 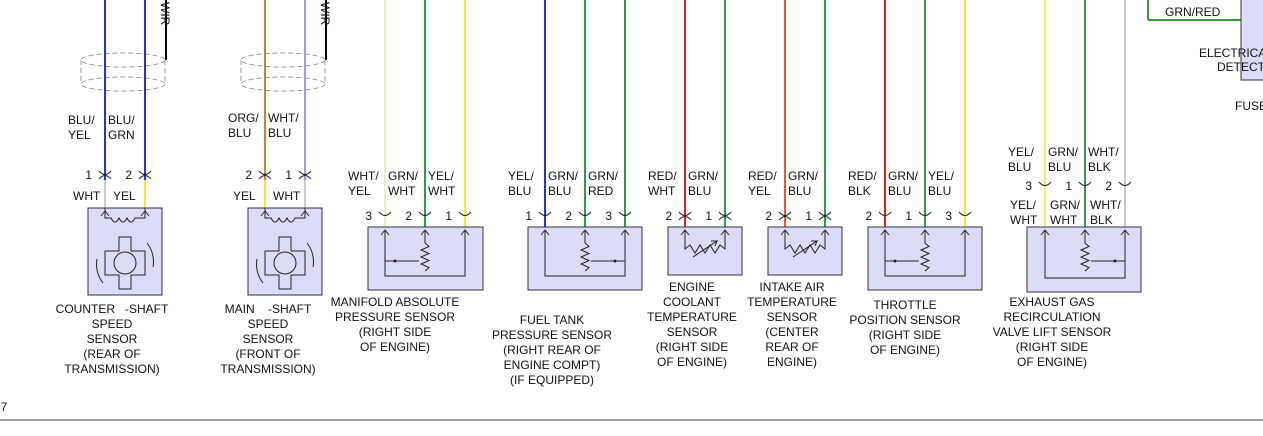 I want to click on sensor-name: TEMPERATURE, so click(x=792, y=302).